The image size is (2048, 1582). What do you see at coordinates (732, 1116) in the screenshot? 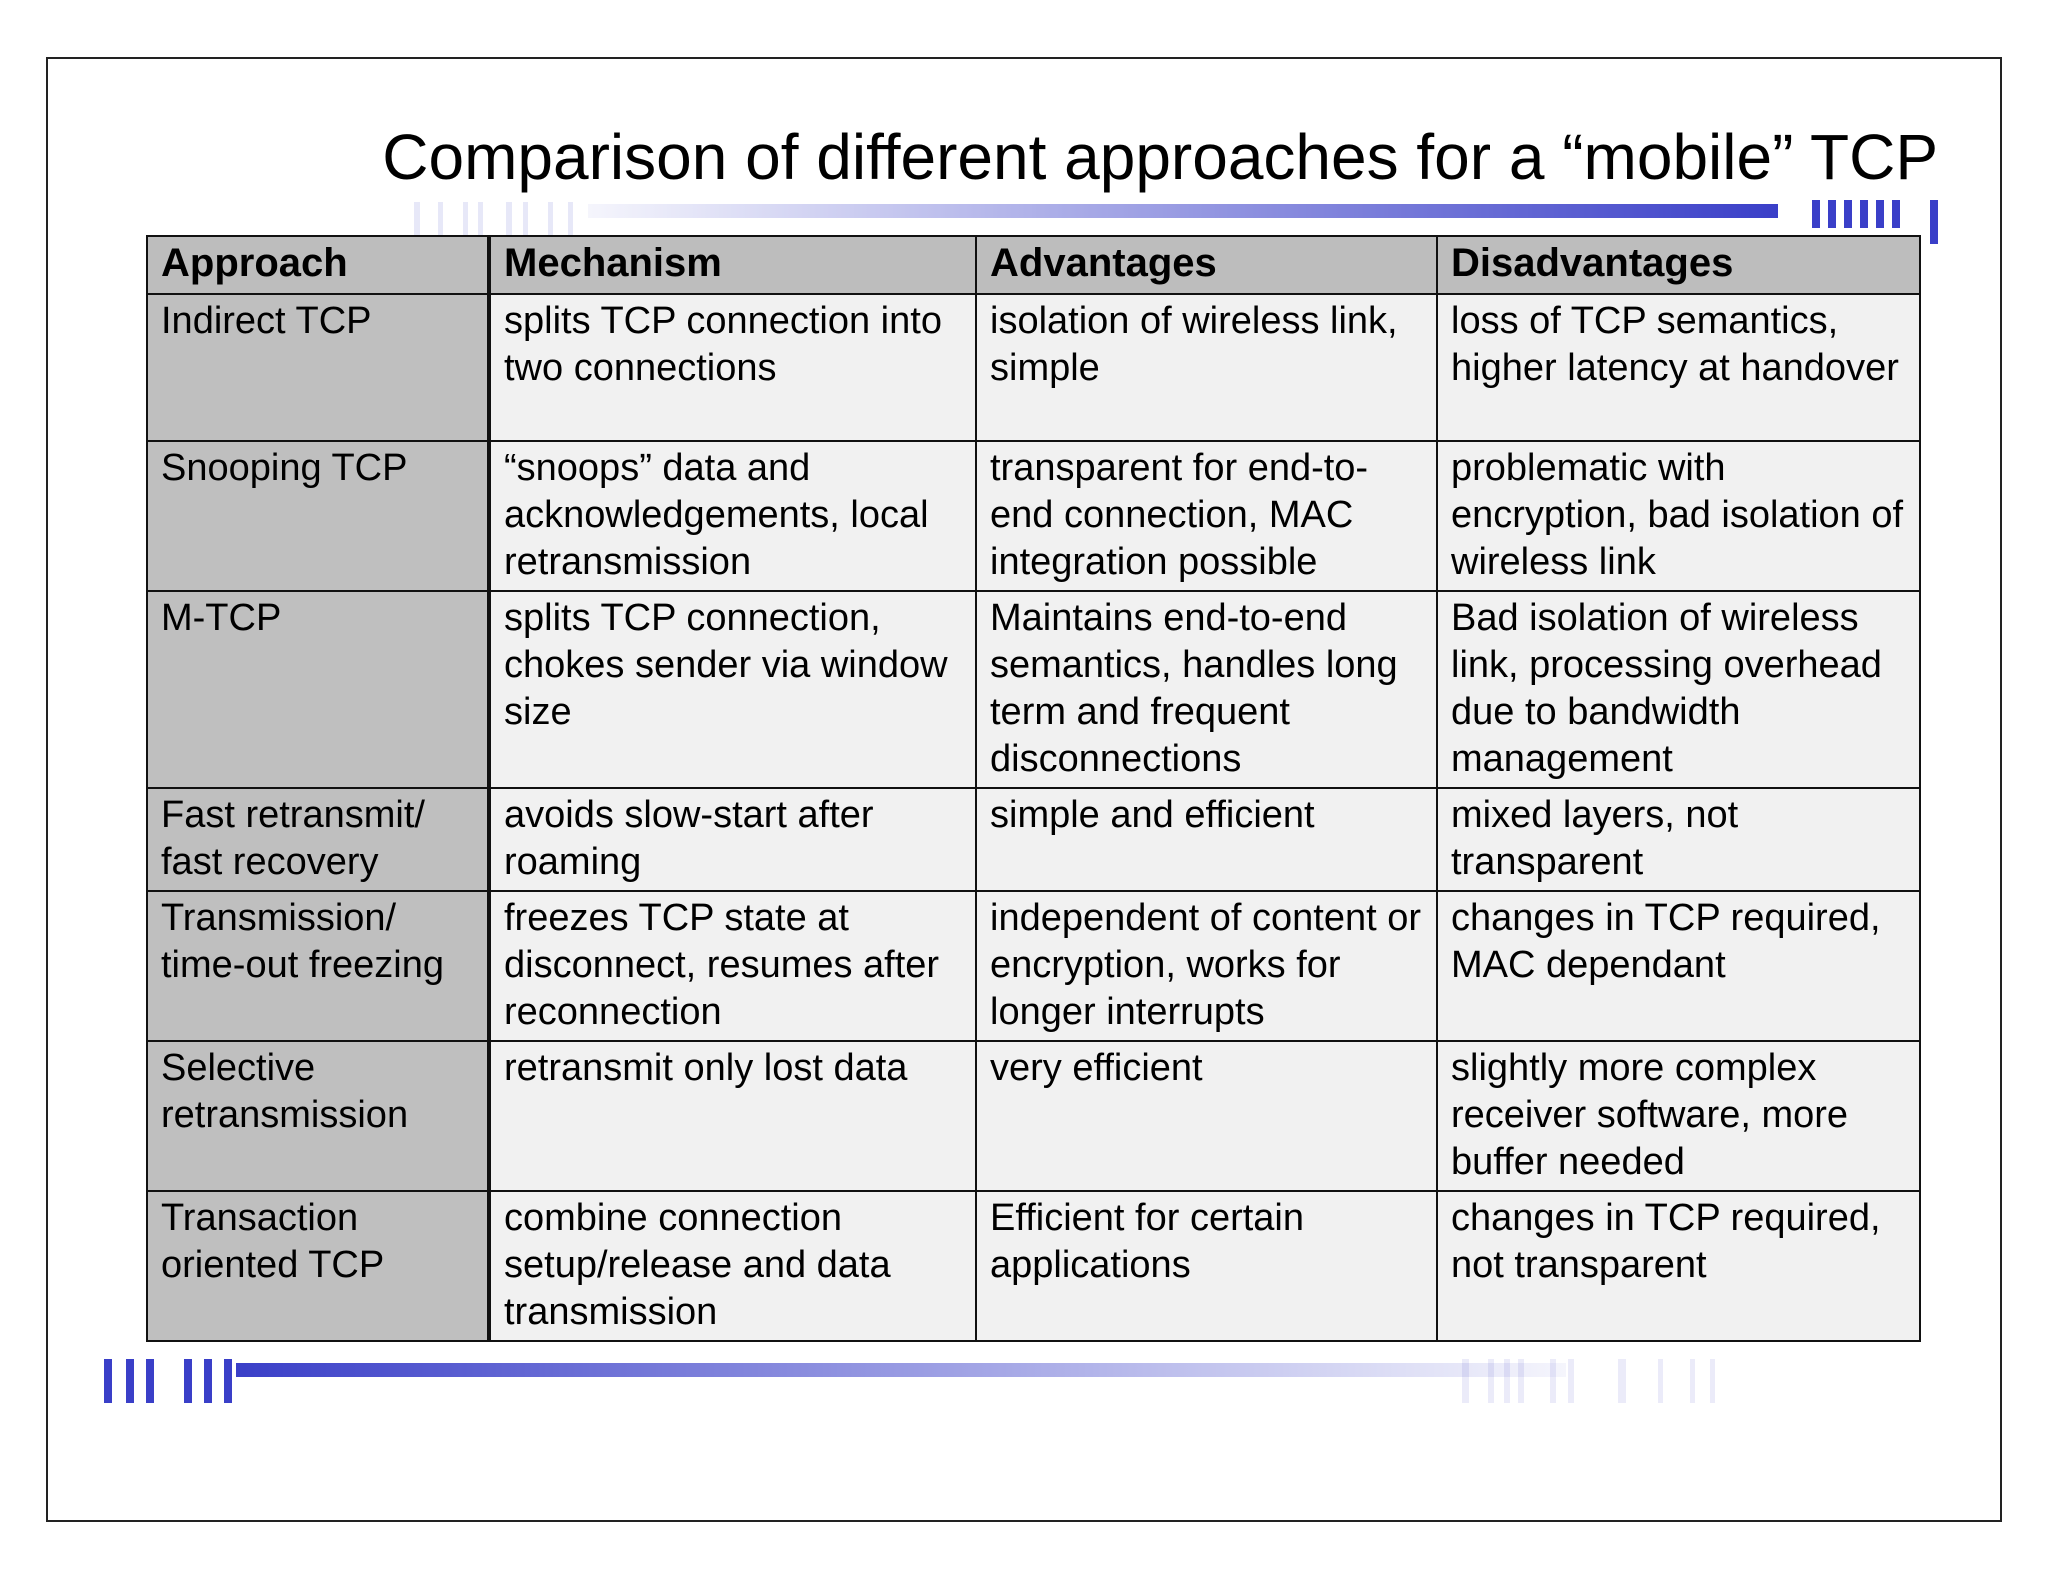
I see `cell-mechanism: retransmit only lost data` at bounding box center [732, 1116].